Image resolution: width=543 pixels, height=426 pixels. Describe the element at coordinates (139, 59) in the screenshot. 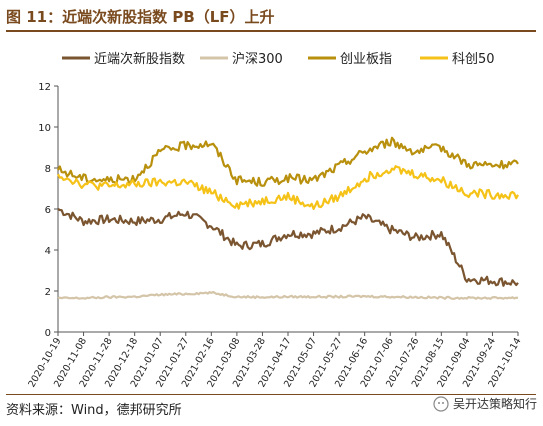

I see `legend-label: 近端次新股指数` at that location.